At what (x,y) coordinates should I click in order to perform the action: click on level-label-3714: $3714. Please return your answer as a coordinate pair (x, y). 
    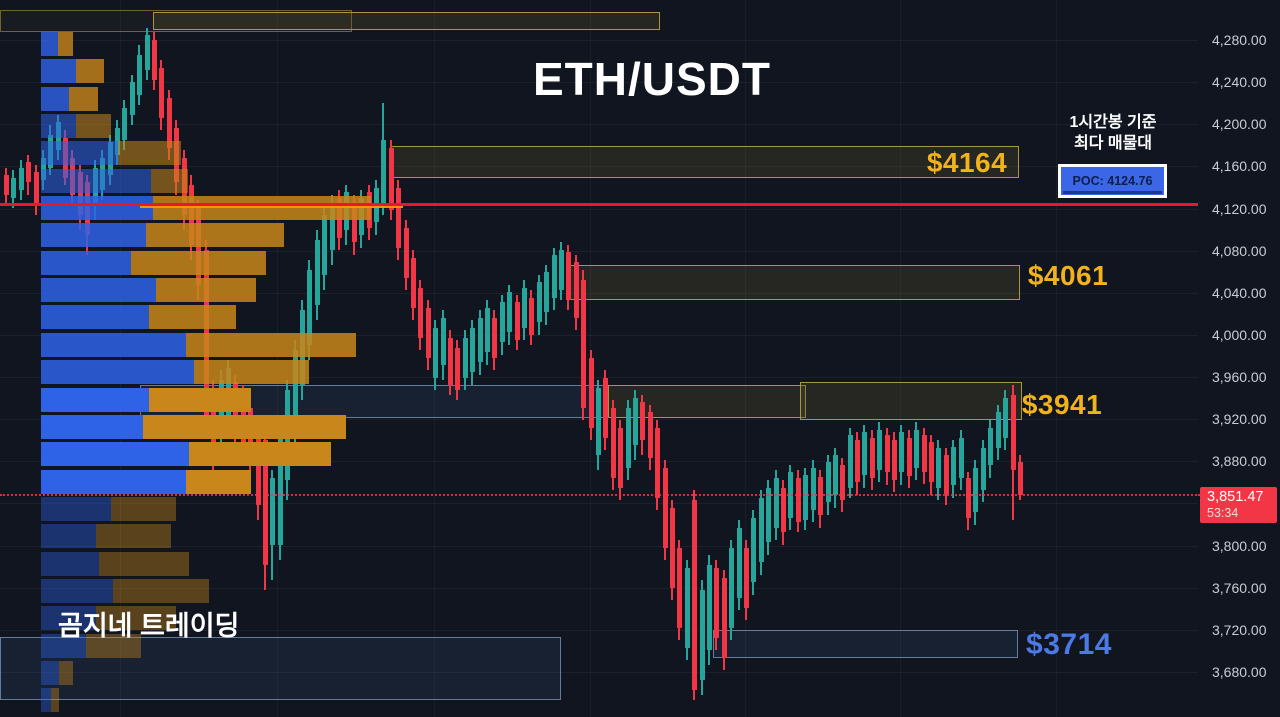
    Looking at the image, I should click on (1069, 644).